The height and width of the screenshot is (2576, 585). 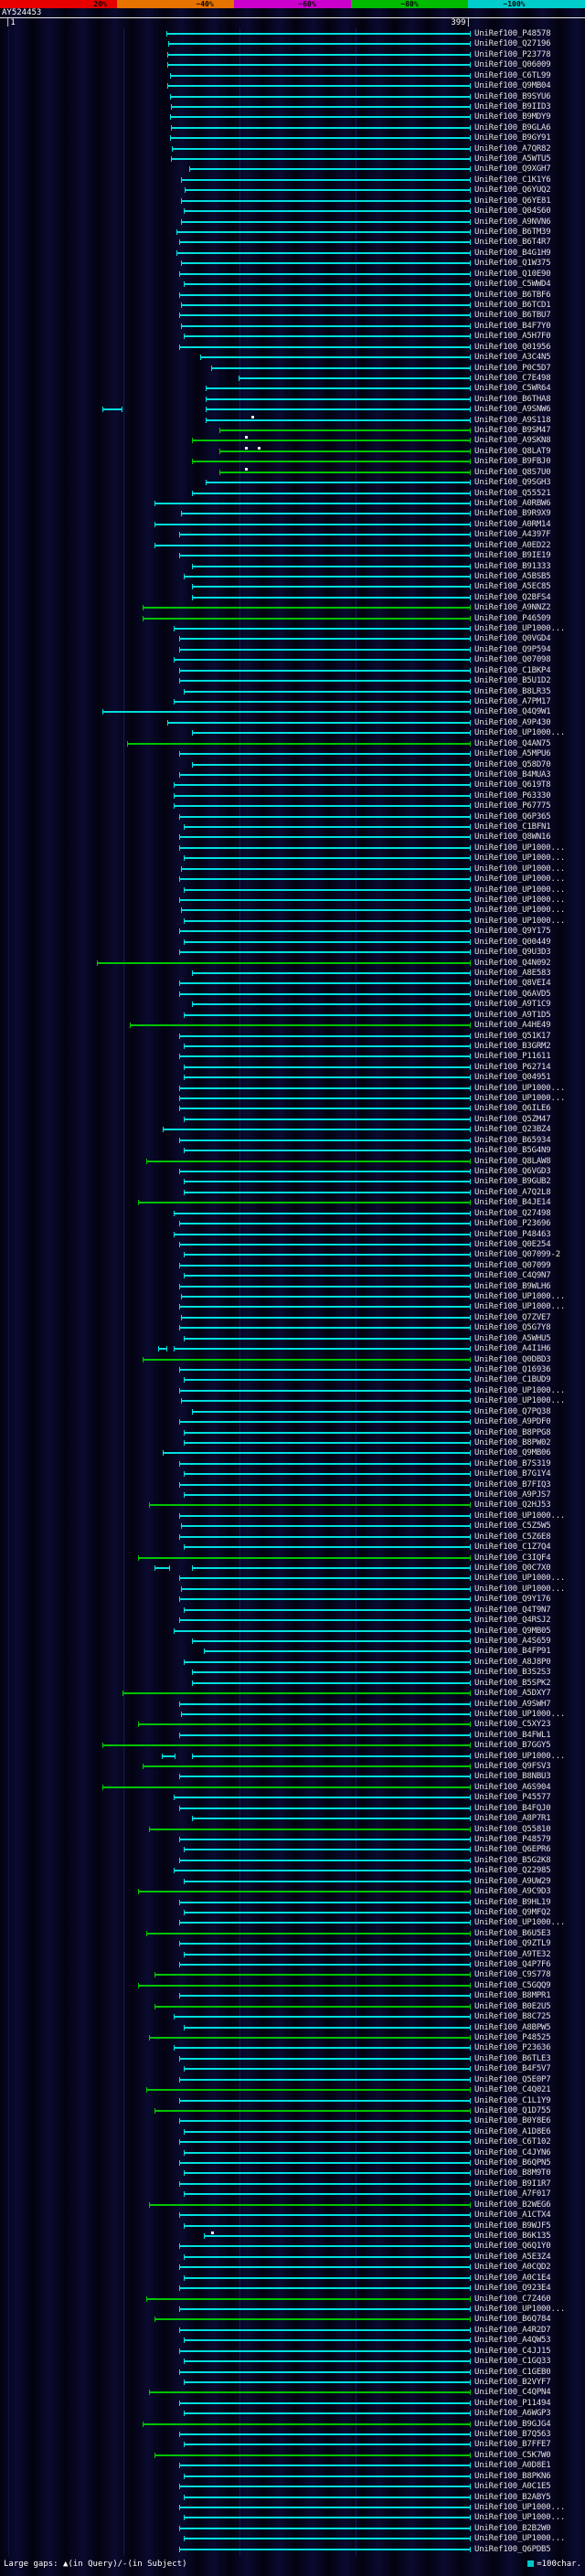 What do you see at coordinates (512, 2226) in the screenshot?
I see `hit-label: UniRef100_B9WJF5` at bounding box center [512, 2226].